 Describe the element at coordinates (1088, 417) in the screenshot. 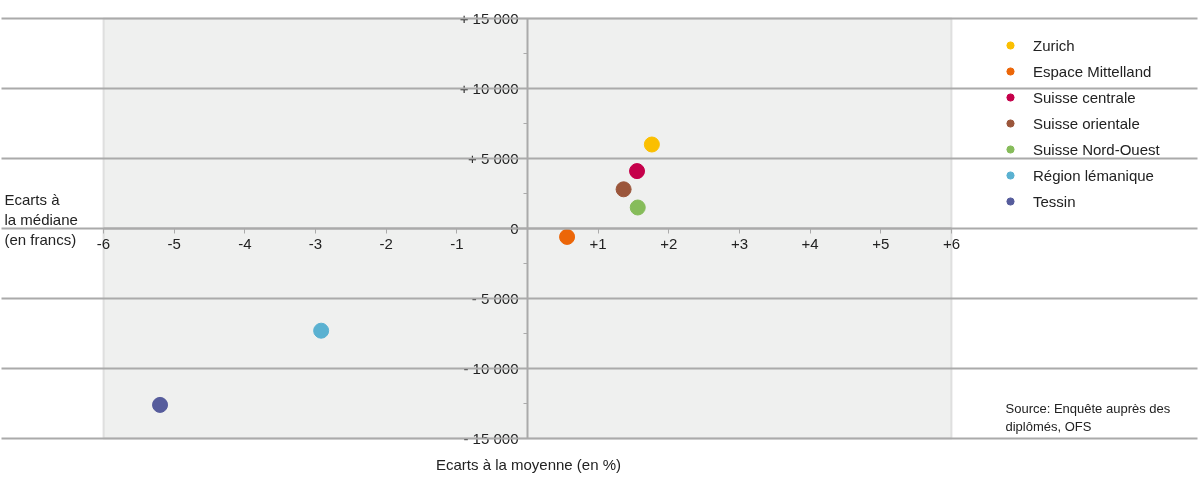

I see `source-note: Source: Enquête auprès des diplômés, OFS` at that location.